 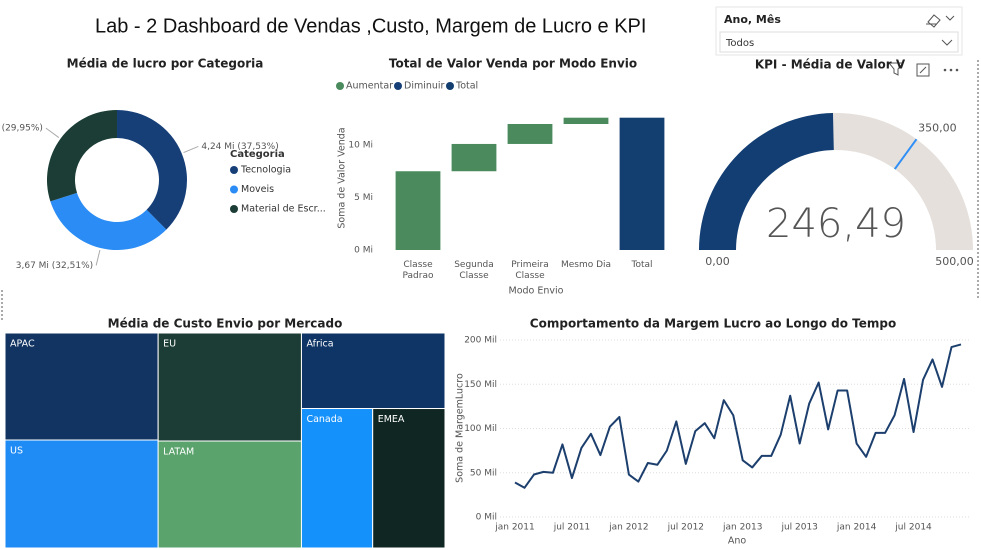 I want to click on legend-title: Categoria, so click(x=257, y=154).